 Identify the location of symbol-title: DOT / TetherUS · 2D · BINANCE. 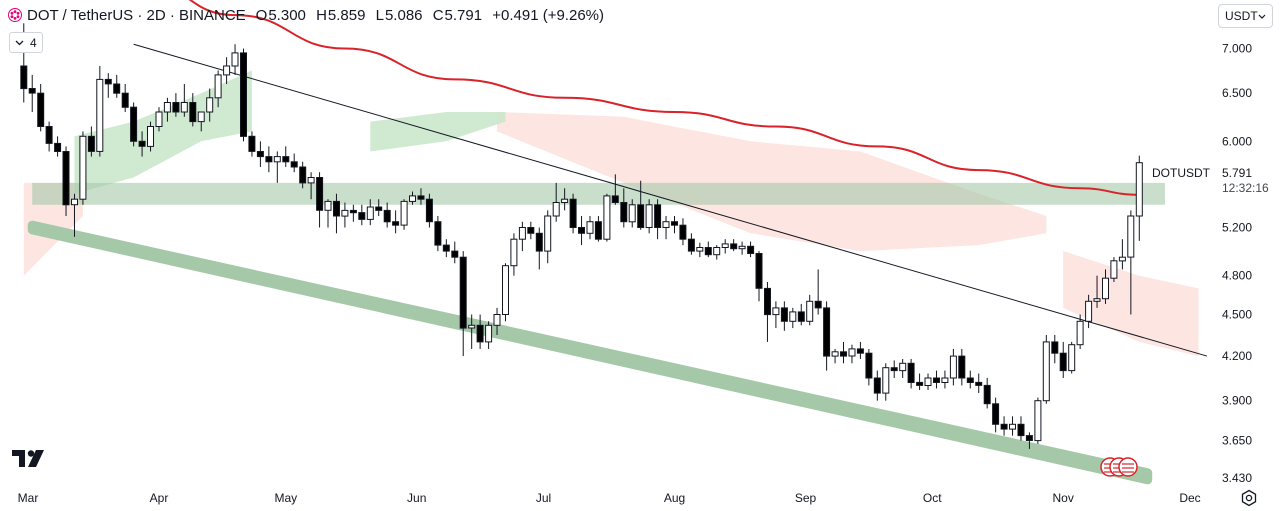
(136, 15).